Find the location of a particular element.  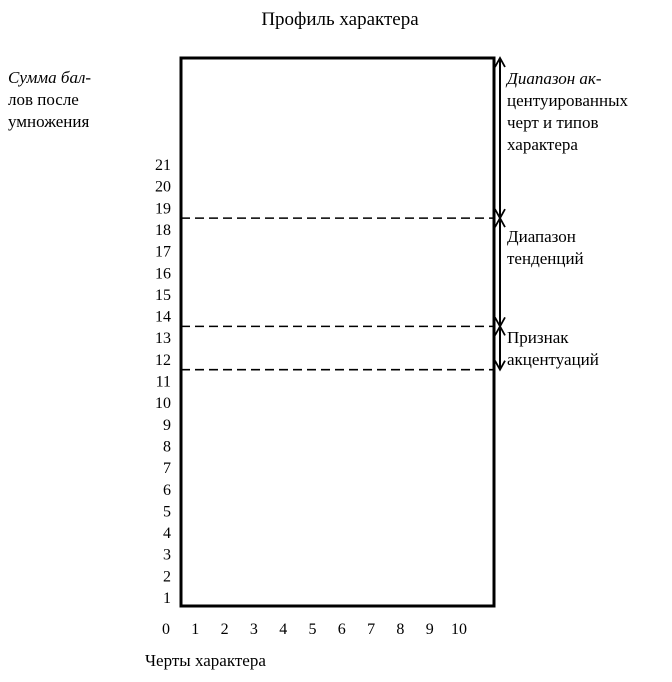

y-tick-label: 20 is located at coordinates (163, 187).